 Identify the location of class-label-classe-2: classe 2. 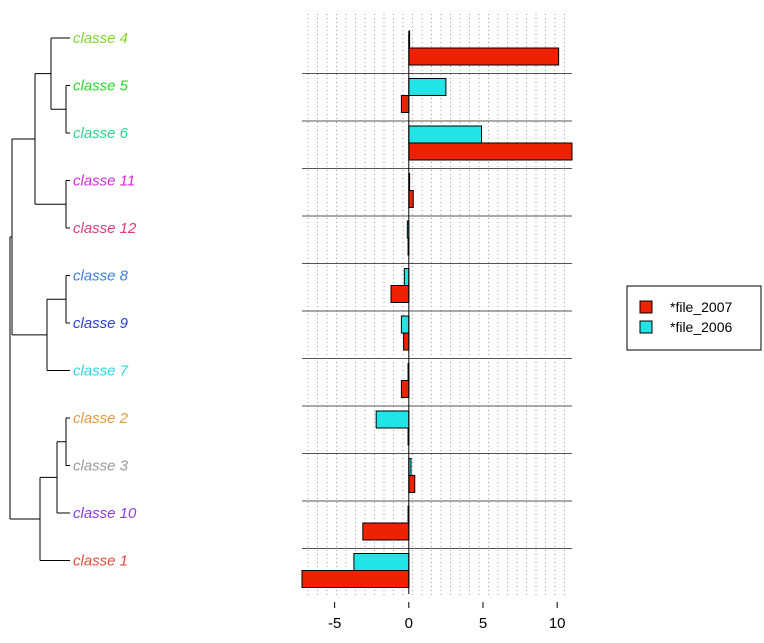
(101, 418).